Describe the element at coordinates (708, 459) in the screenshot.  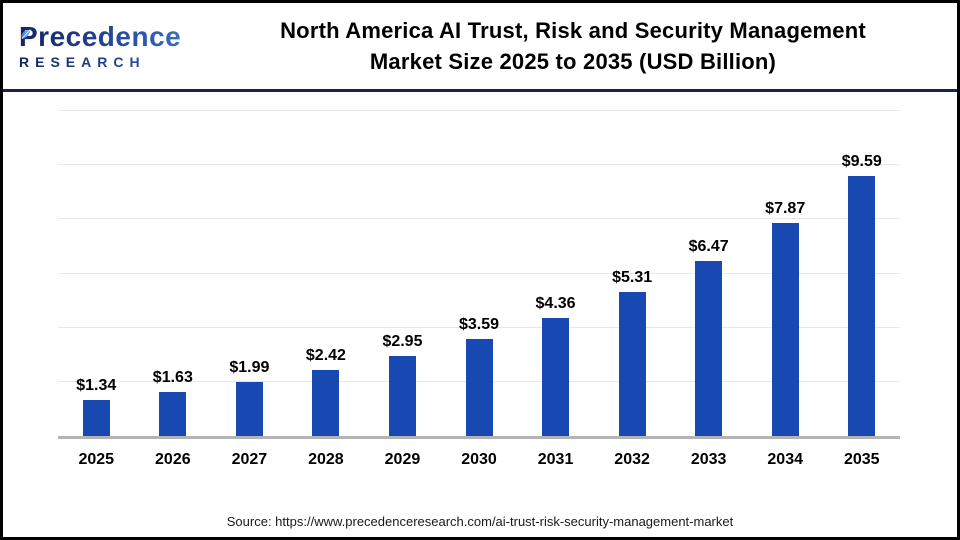
I see `x-axis-label-2033: 2033` at that location.